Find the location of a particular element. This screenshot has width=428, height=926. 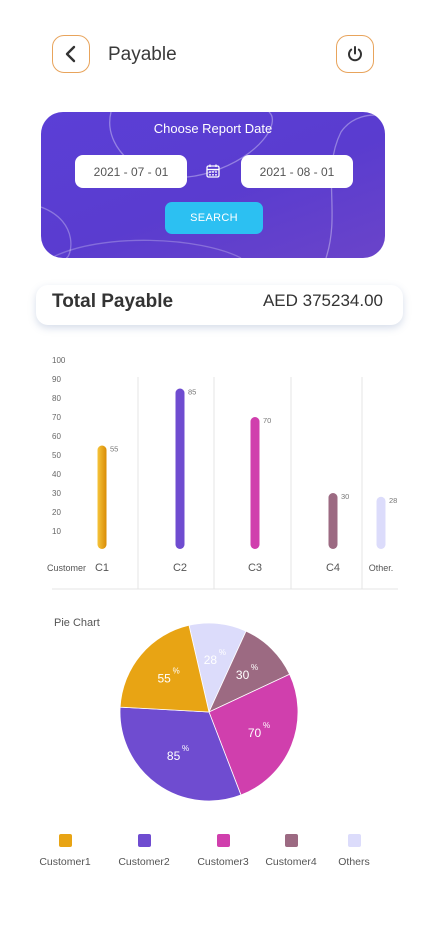

power-button is located at coordinates (355, 54).